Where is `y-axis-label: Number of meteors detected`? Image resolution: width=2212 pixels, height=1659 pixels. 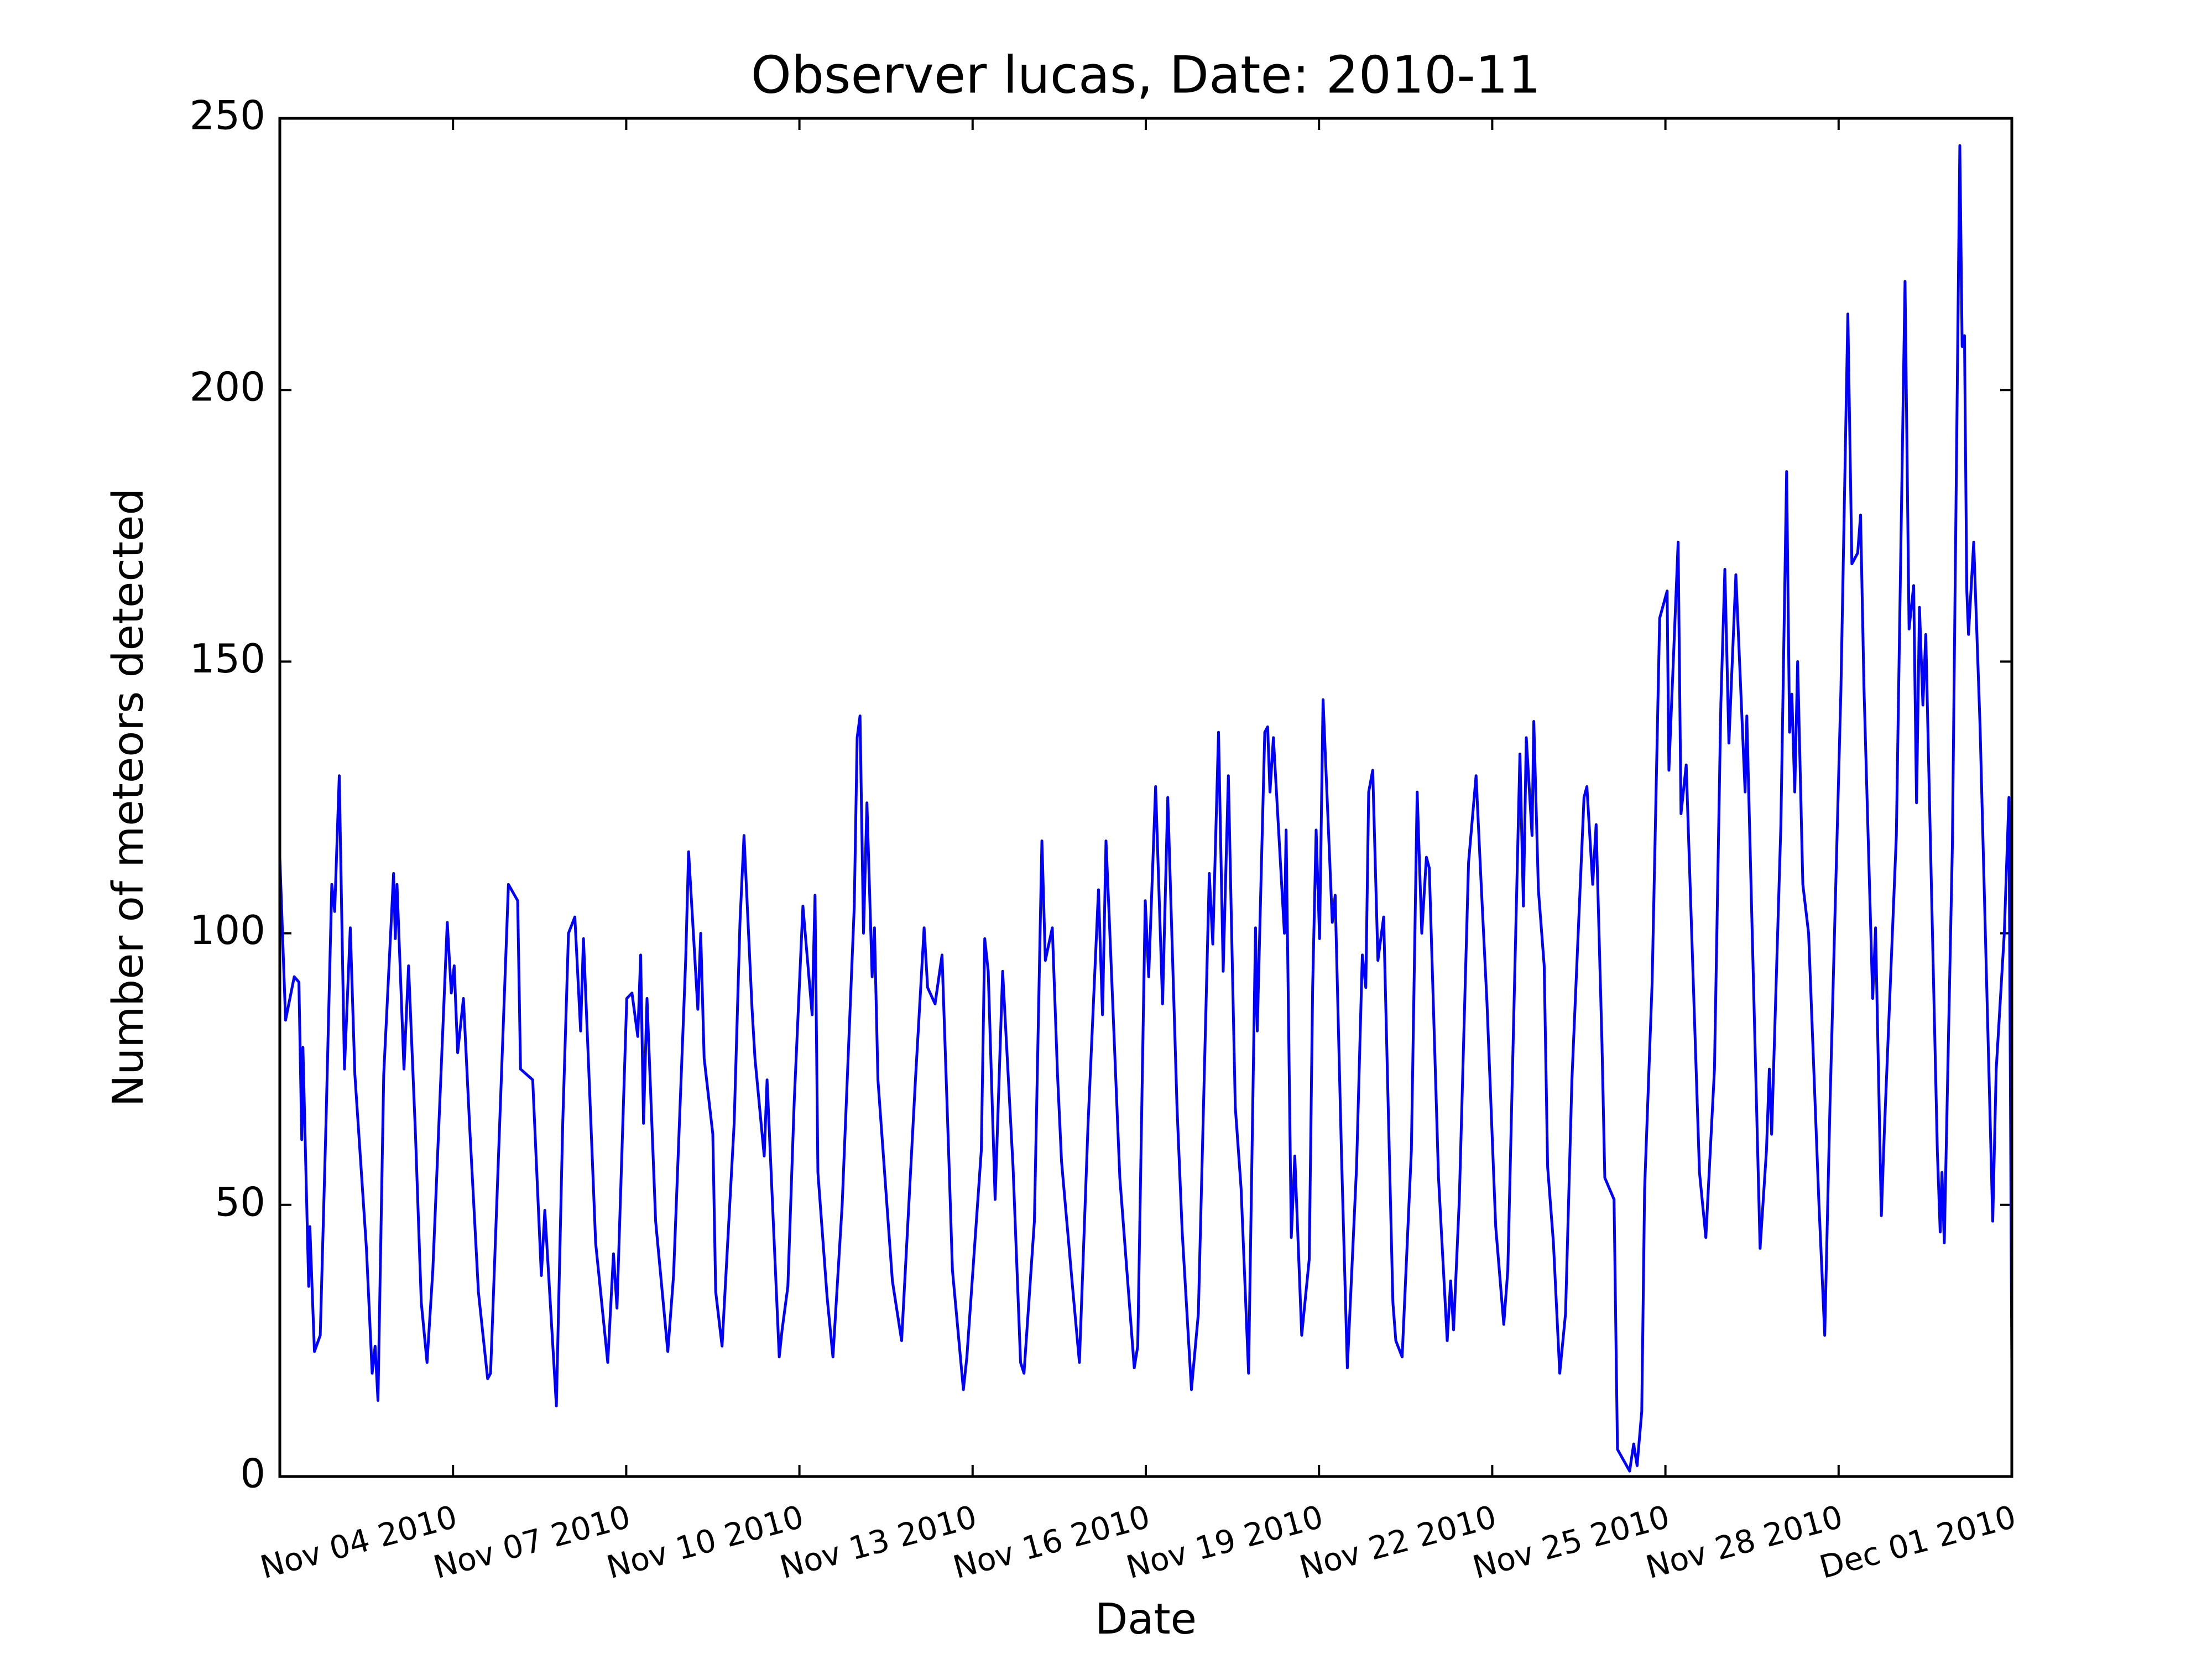
y-axis-label: Number of meteors detected is located at coordinates (129, 798).